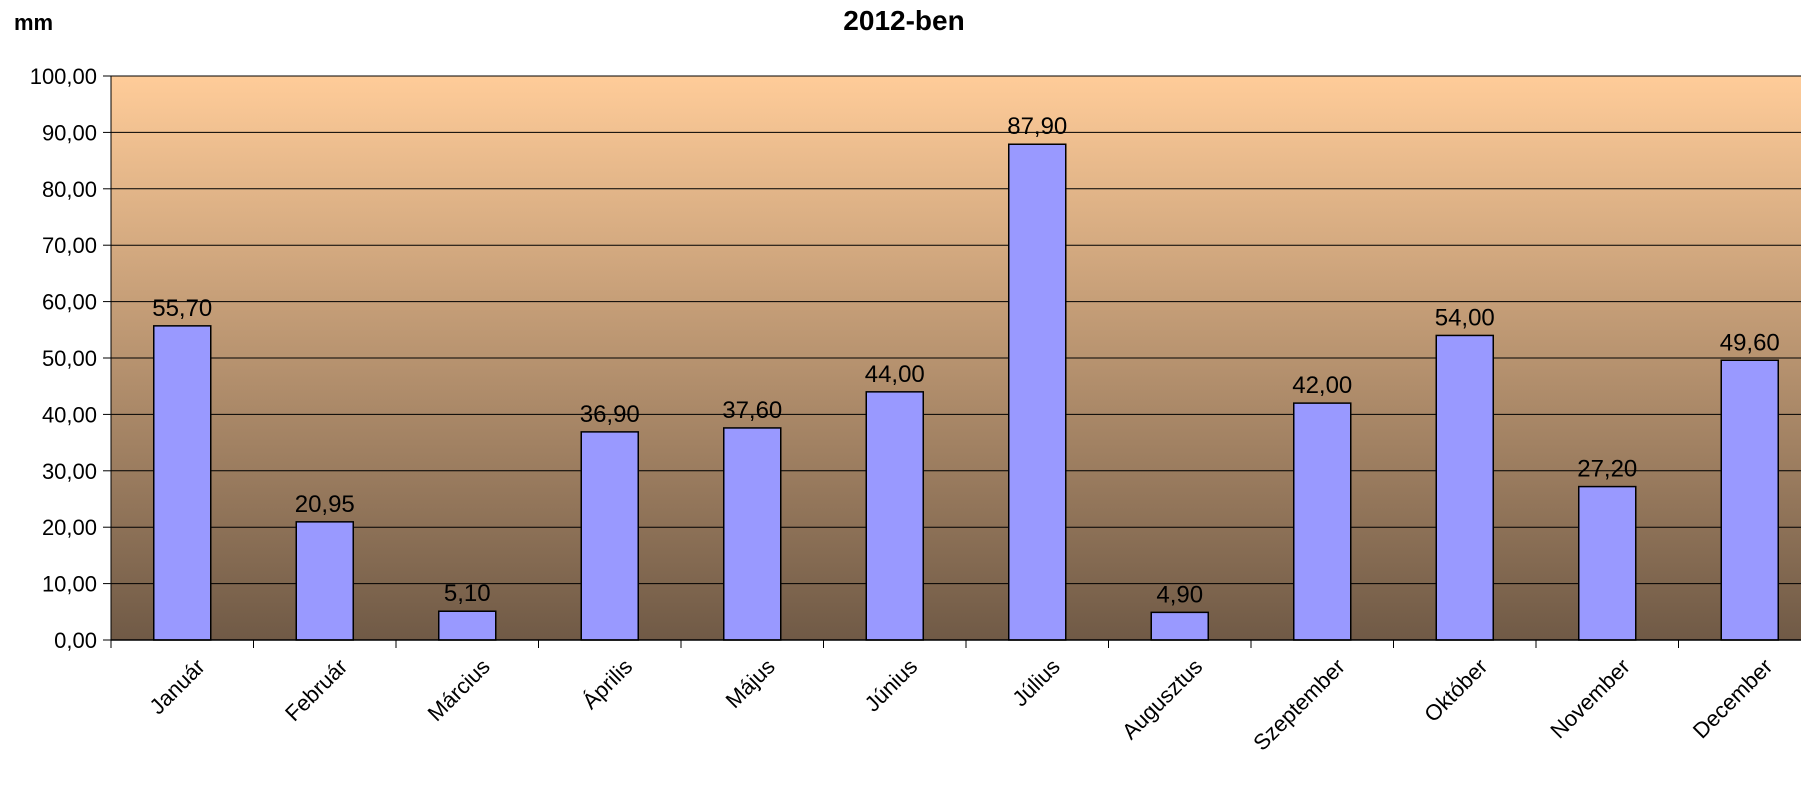 The height and width of the screenshot is (786, 1801). Describe the element at coordinates (63, 76) in the screenshot. I see `y-tick-label: 100,00` at that location.